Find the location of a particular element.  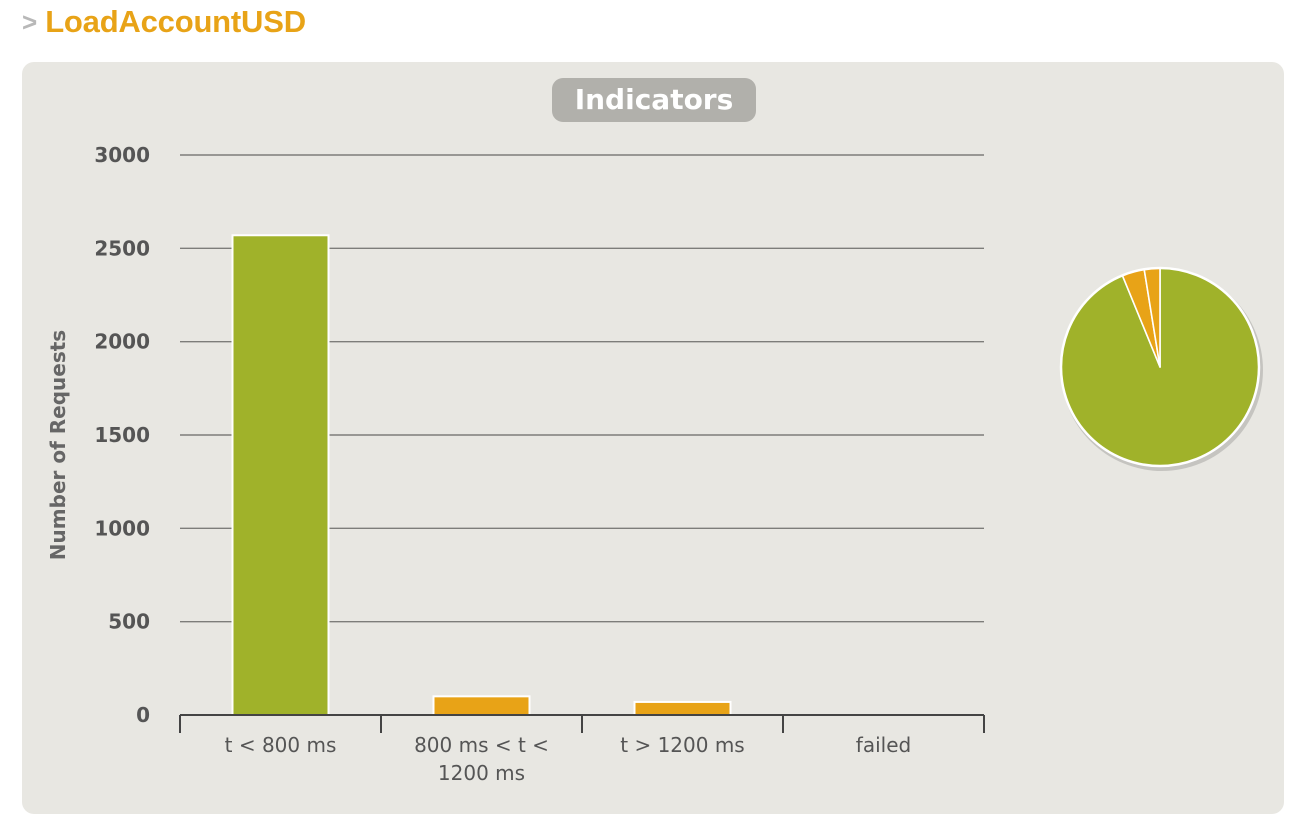

y-tick-labels: 0 500 1000 1500 2000 2500 3000 is located at coordinates (122, 435).